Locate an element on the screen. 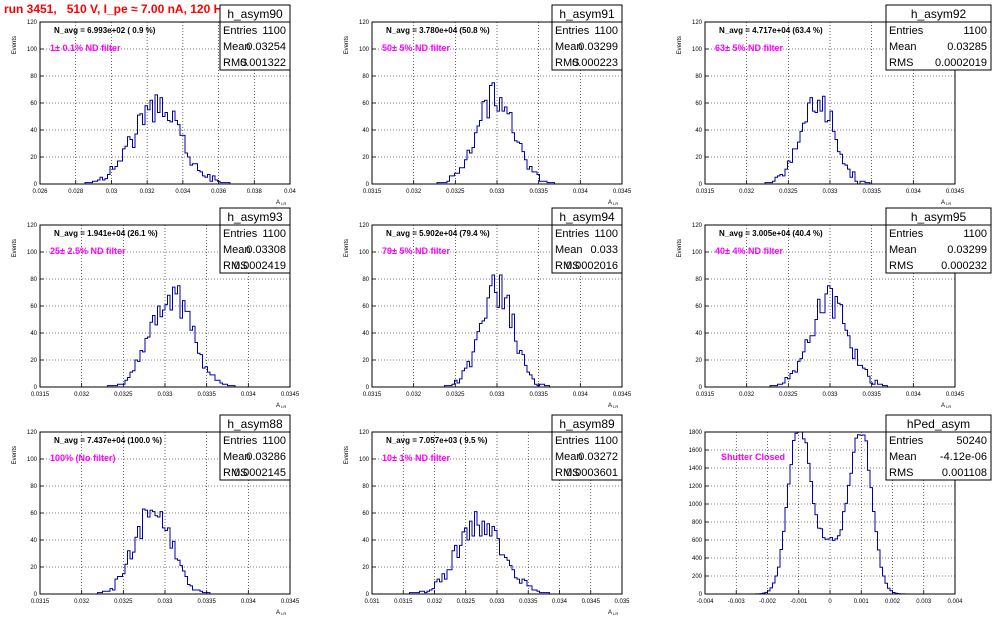  navg-label: N_avg = 1.941e+04 (26.1 %) is located at coordinates (106, 233).